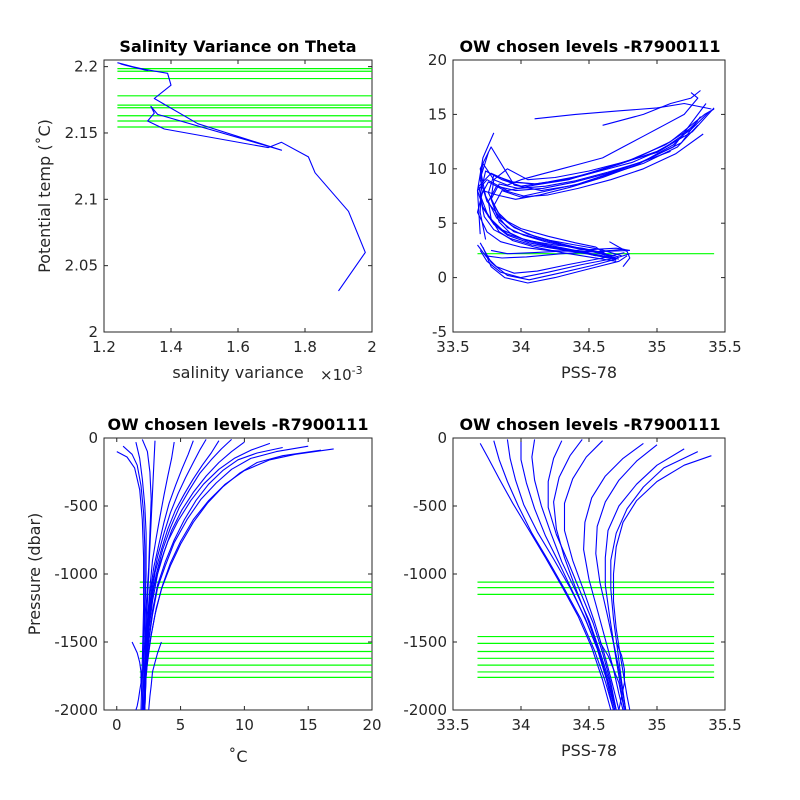 Image resolution: width=800 pixels, height=800 pixels. I want to click on y-tick-label: 15, so click(437, 114).